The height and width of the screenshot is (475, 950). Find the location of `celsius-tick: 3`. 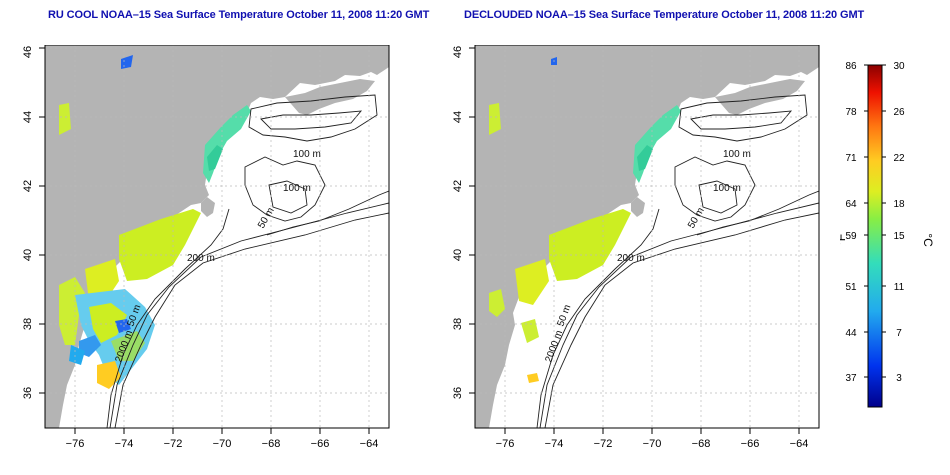

celsius-tick: 3 is located at coordinates (899, 378).